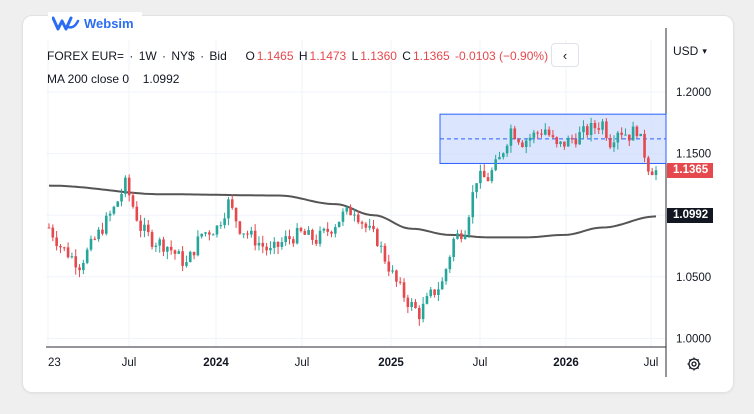 This screenshot has height=414, width=754. Describe the element at coordinates (303, 56) in the screenshot. I see `high-key: H` at that location.